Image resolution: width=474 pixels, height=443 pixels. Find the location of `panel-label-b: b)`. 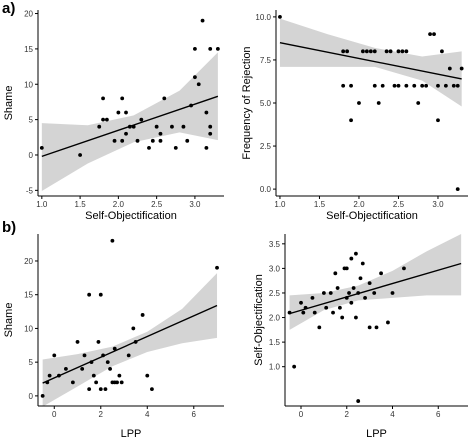

panel-label-b: b) is located at coordinates (9, 227).